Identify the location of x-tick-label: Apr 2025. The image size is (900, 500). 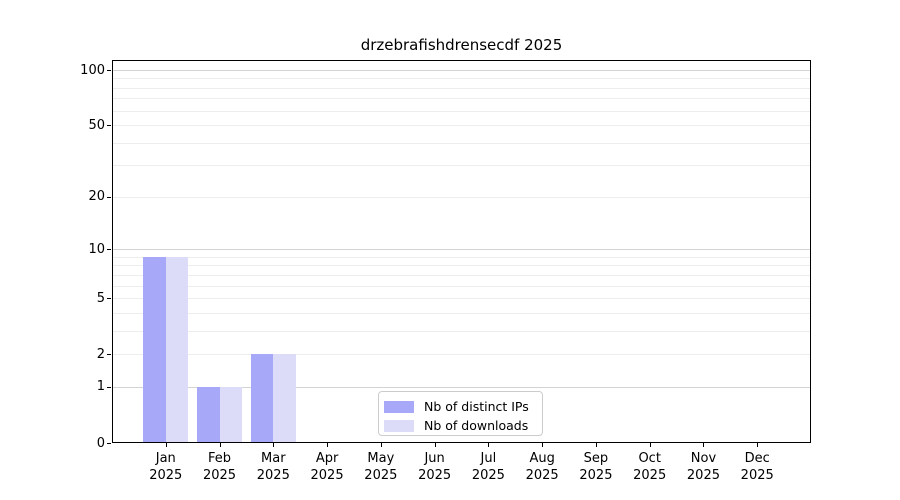
(327, 467).